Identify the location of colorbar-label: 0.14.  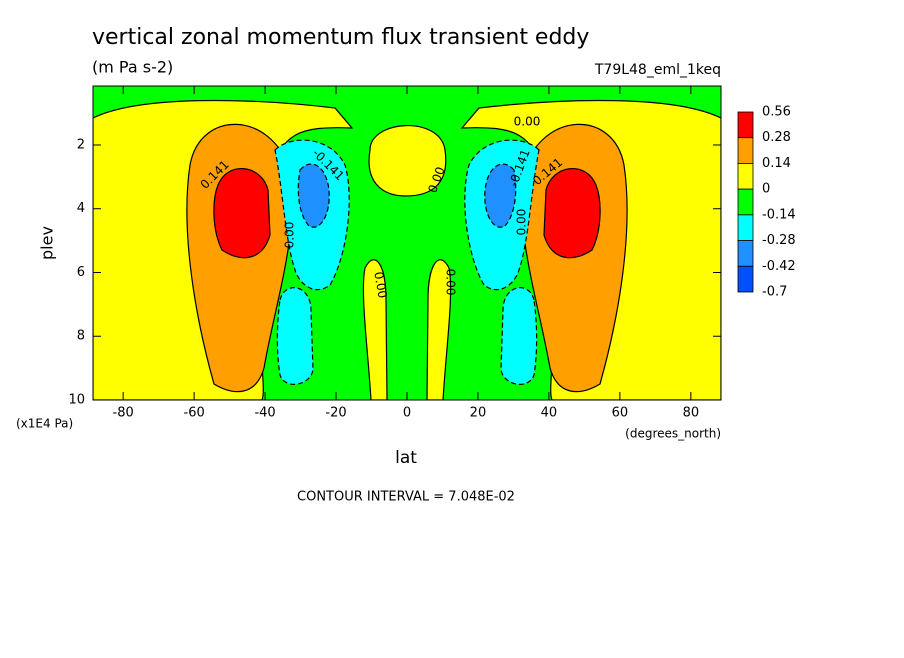
(776, 163).